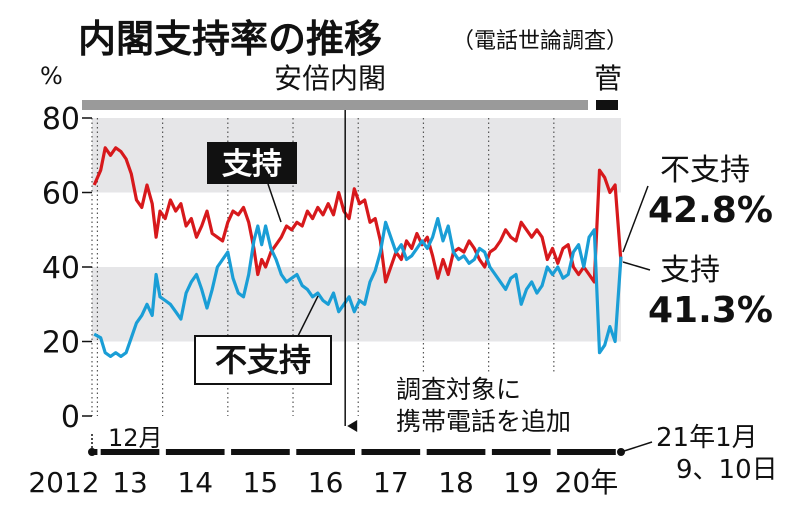 The image size is (800, 509). I want to click on era-label-0: 安倍内閣, so click(330, 78).